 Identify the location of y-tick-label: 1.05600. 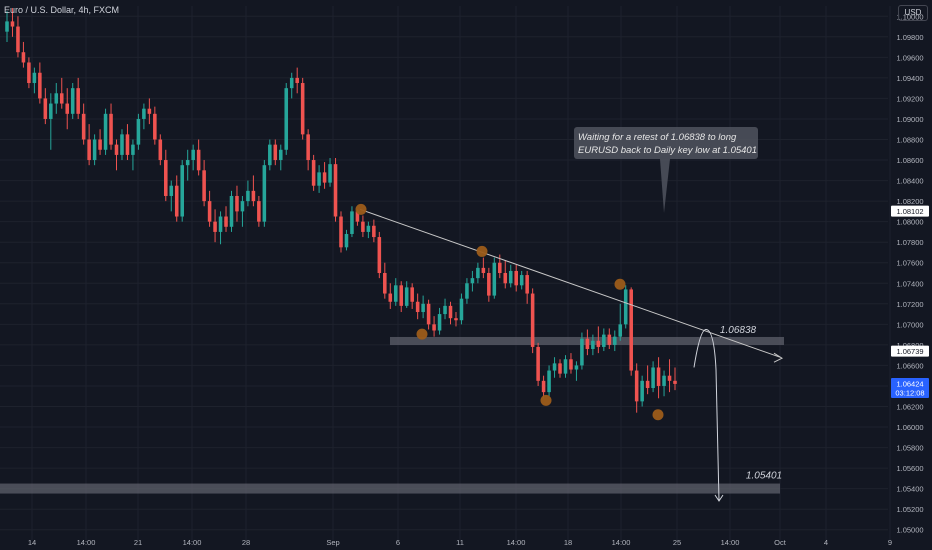
(909, 468).